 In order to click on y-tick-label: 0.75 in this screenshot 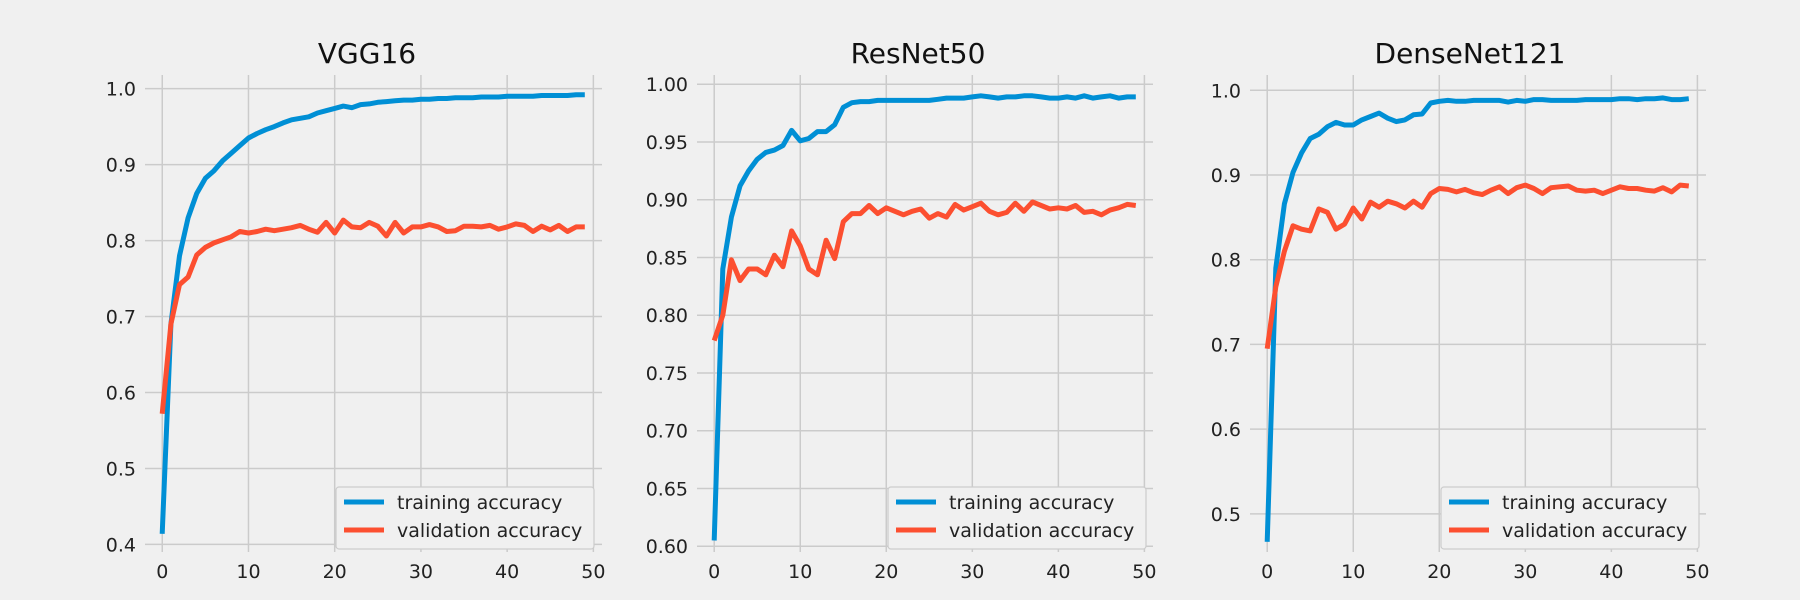, I will do `click(667, 374)`.